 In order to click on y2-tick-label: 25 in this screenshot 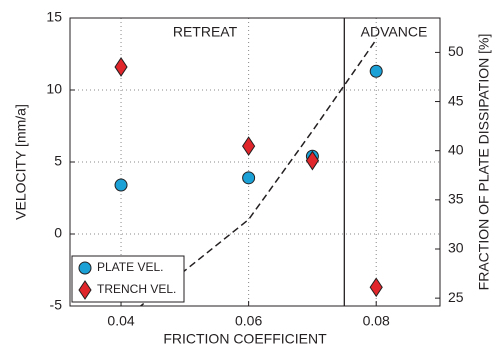, I will do `click(456, 297)`.